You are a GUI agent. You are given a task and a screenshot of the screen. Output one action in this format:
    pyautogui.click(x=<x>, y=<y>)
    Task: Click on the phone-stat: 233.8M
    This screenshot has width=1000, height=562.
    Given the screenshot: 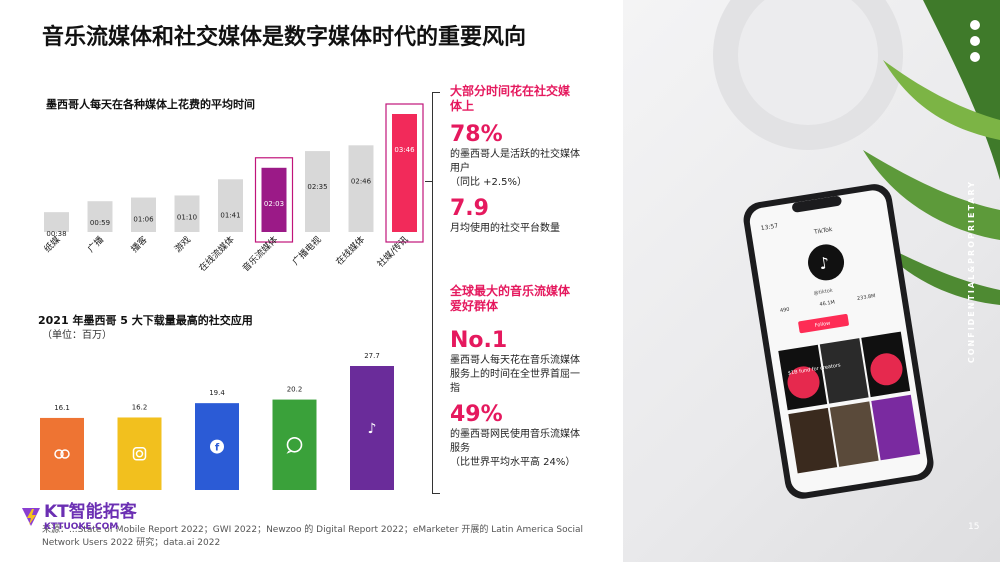 What is the action you would take?
    pyautogui.click(x=866, y=297)
    